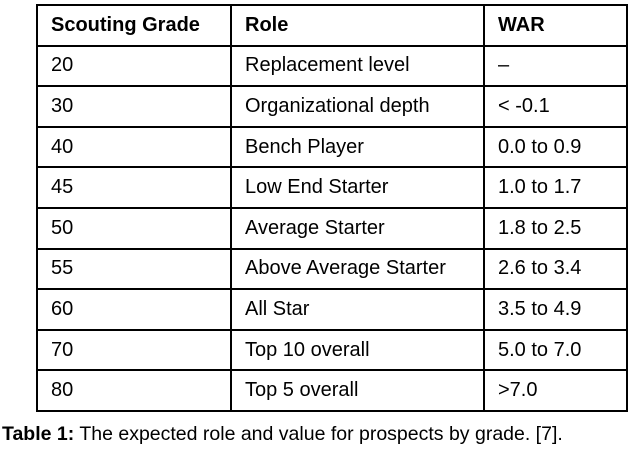  Describe the element at coordinates (555, 390) in the screenshot. I see `cell-war: >7.0` at that location.